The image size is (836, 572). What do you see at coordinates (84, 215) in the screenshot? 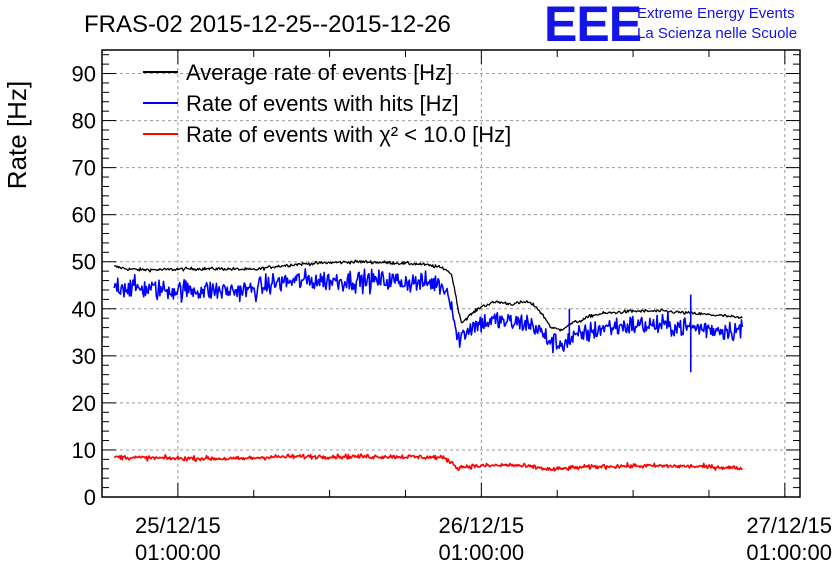
I see `y-tick-label: 60` at bounding box center [84, 215].